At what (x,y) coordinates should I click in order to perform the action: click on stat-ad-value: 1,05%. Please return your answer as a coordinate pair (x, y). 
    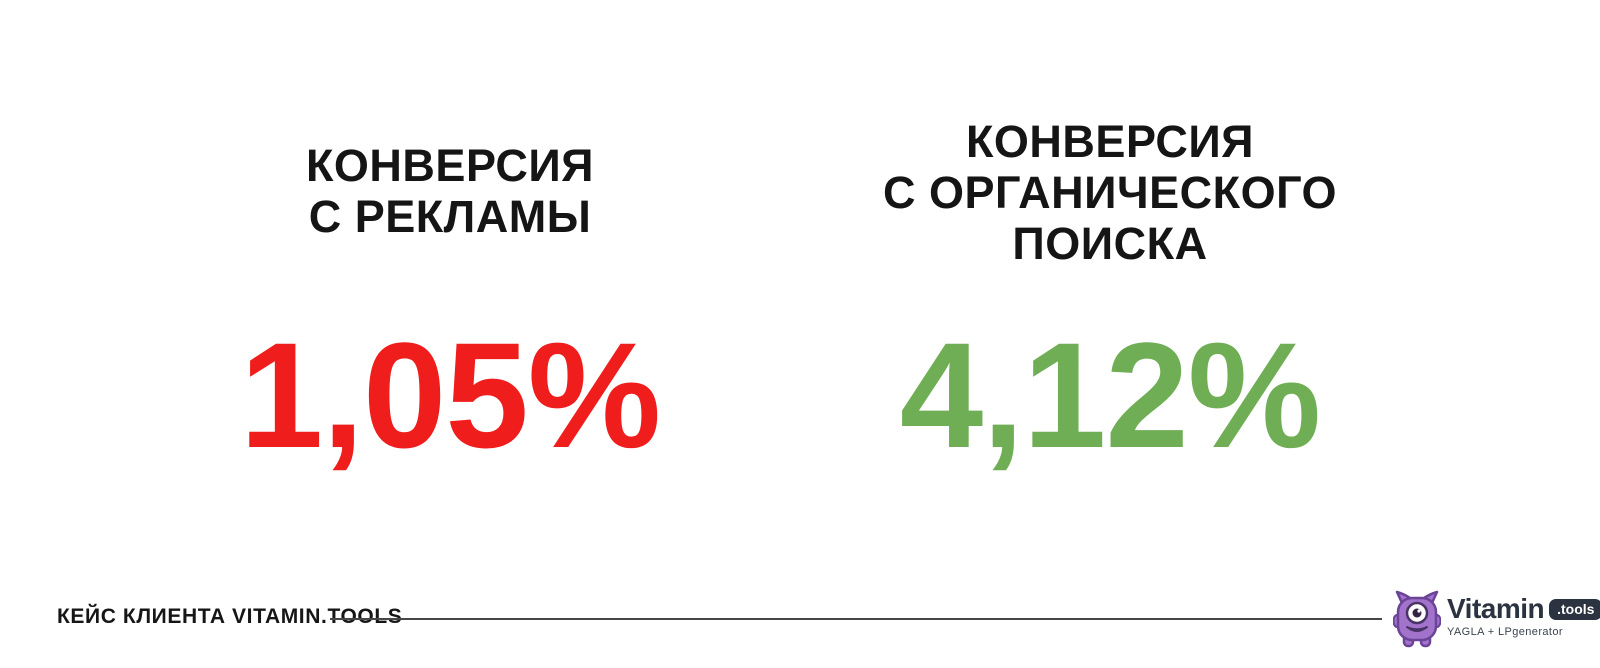
    Looking at the image, I should click on (450, 395).